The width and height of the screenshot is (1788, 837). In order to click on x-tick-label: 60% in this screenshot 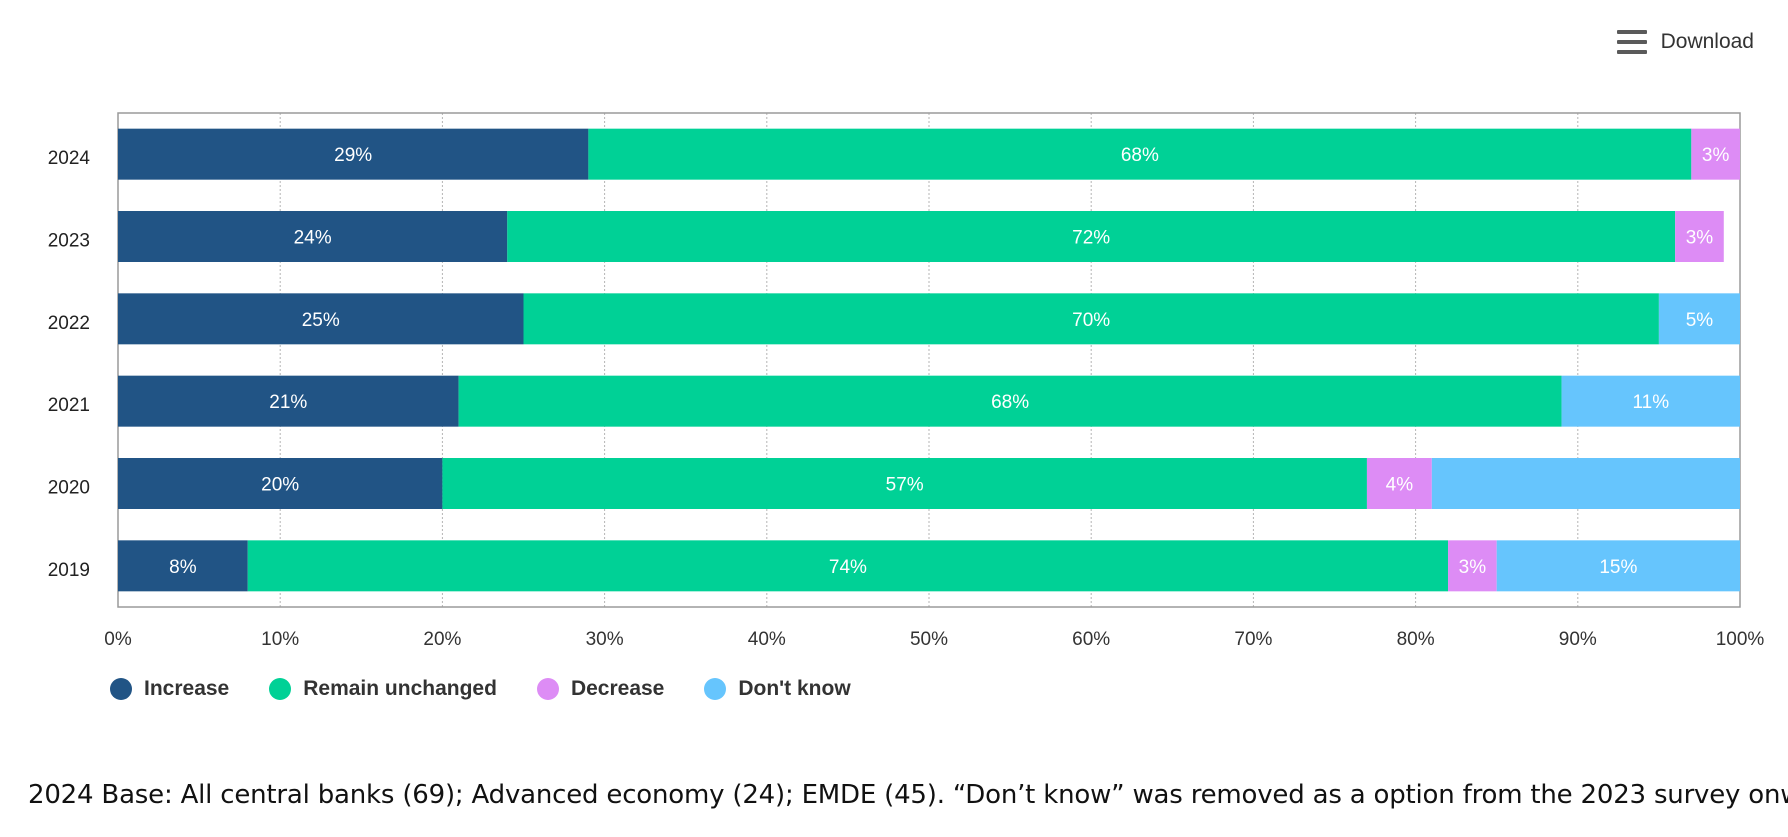, I will do `click(1091, 639)`.